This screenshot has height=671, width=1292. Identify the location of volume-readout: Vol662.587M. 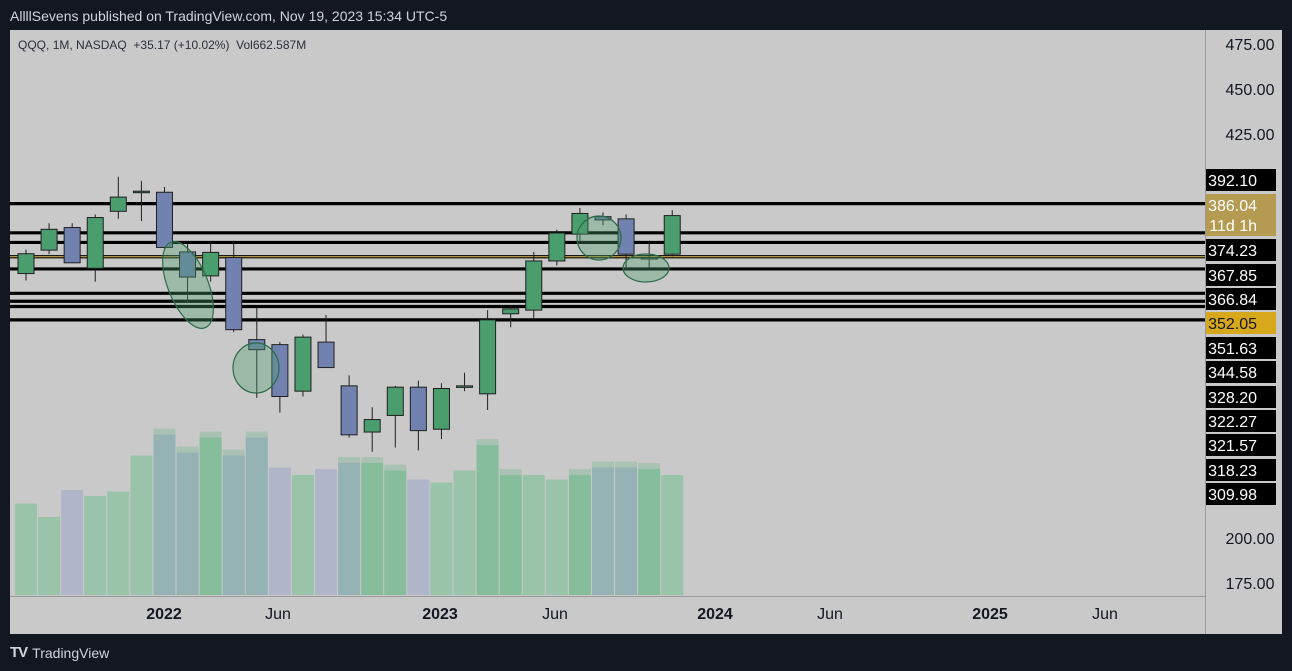
(271, 45).